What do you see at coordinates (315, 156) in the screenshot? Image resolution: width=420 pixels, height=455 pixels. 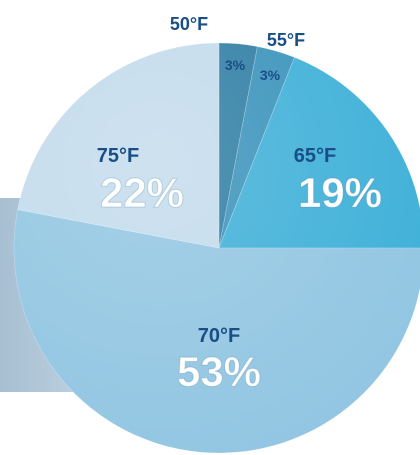 I see `slice-label-65f: 65°F` at bounding box center [315, 156].